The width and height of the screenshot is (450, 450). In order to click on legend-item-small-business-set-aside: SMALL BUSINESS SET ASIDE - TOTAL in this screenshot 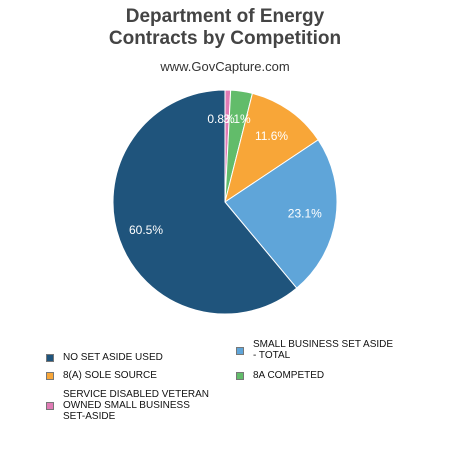, I will do `click(314, 350)`.